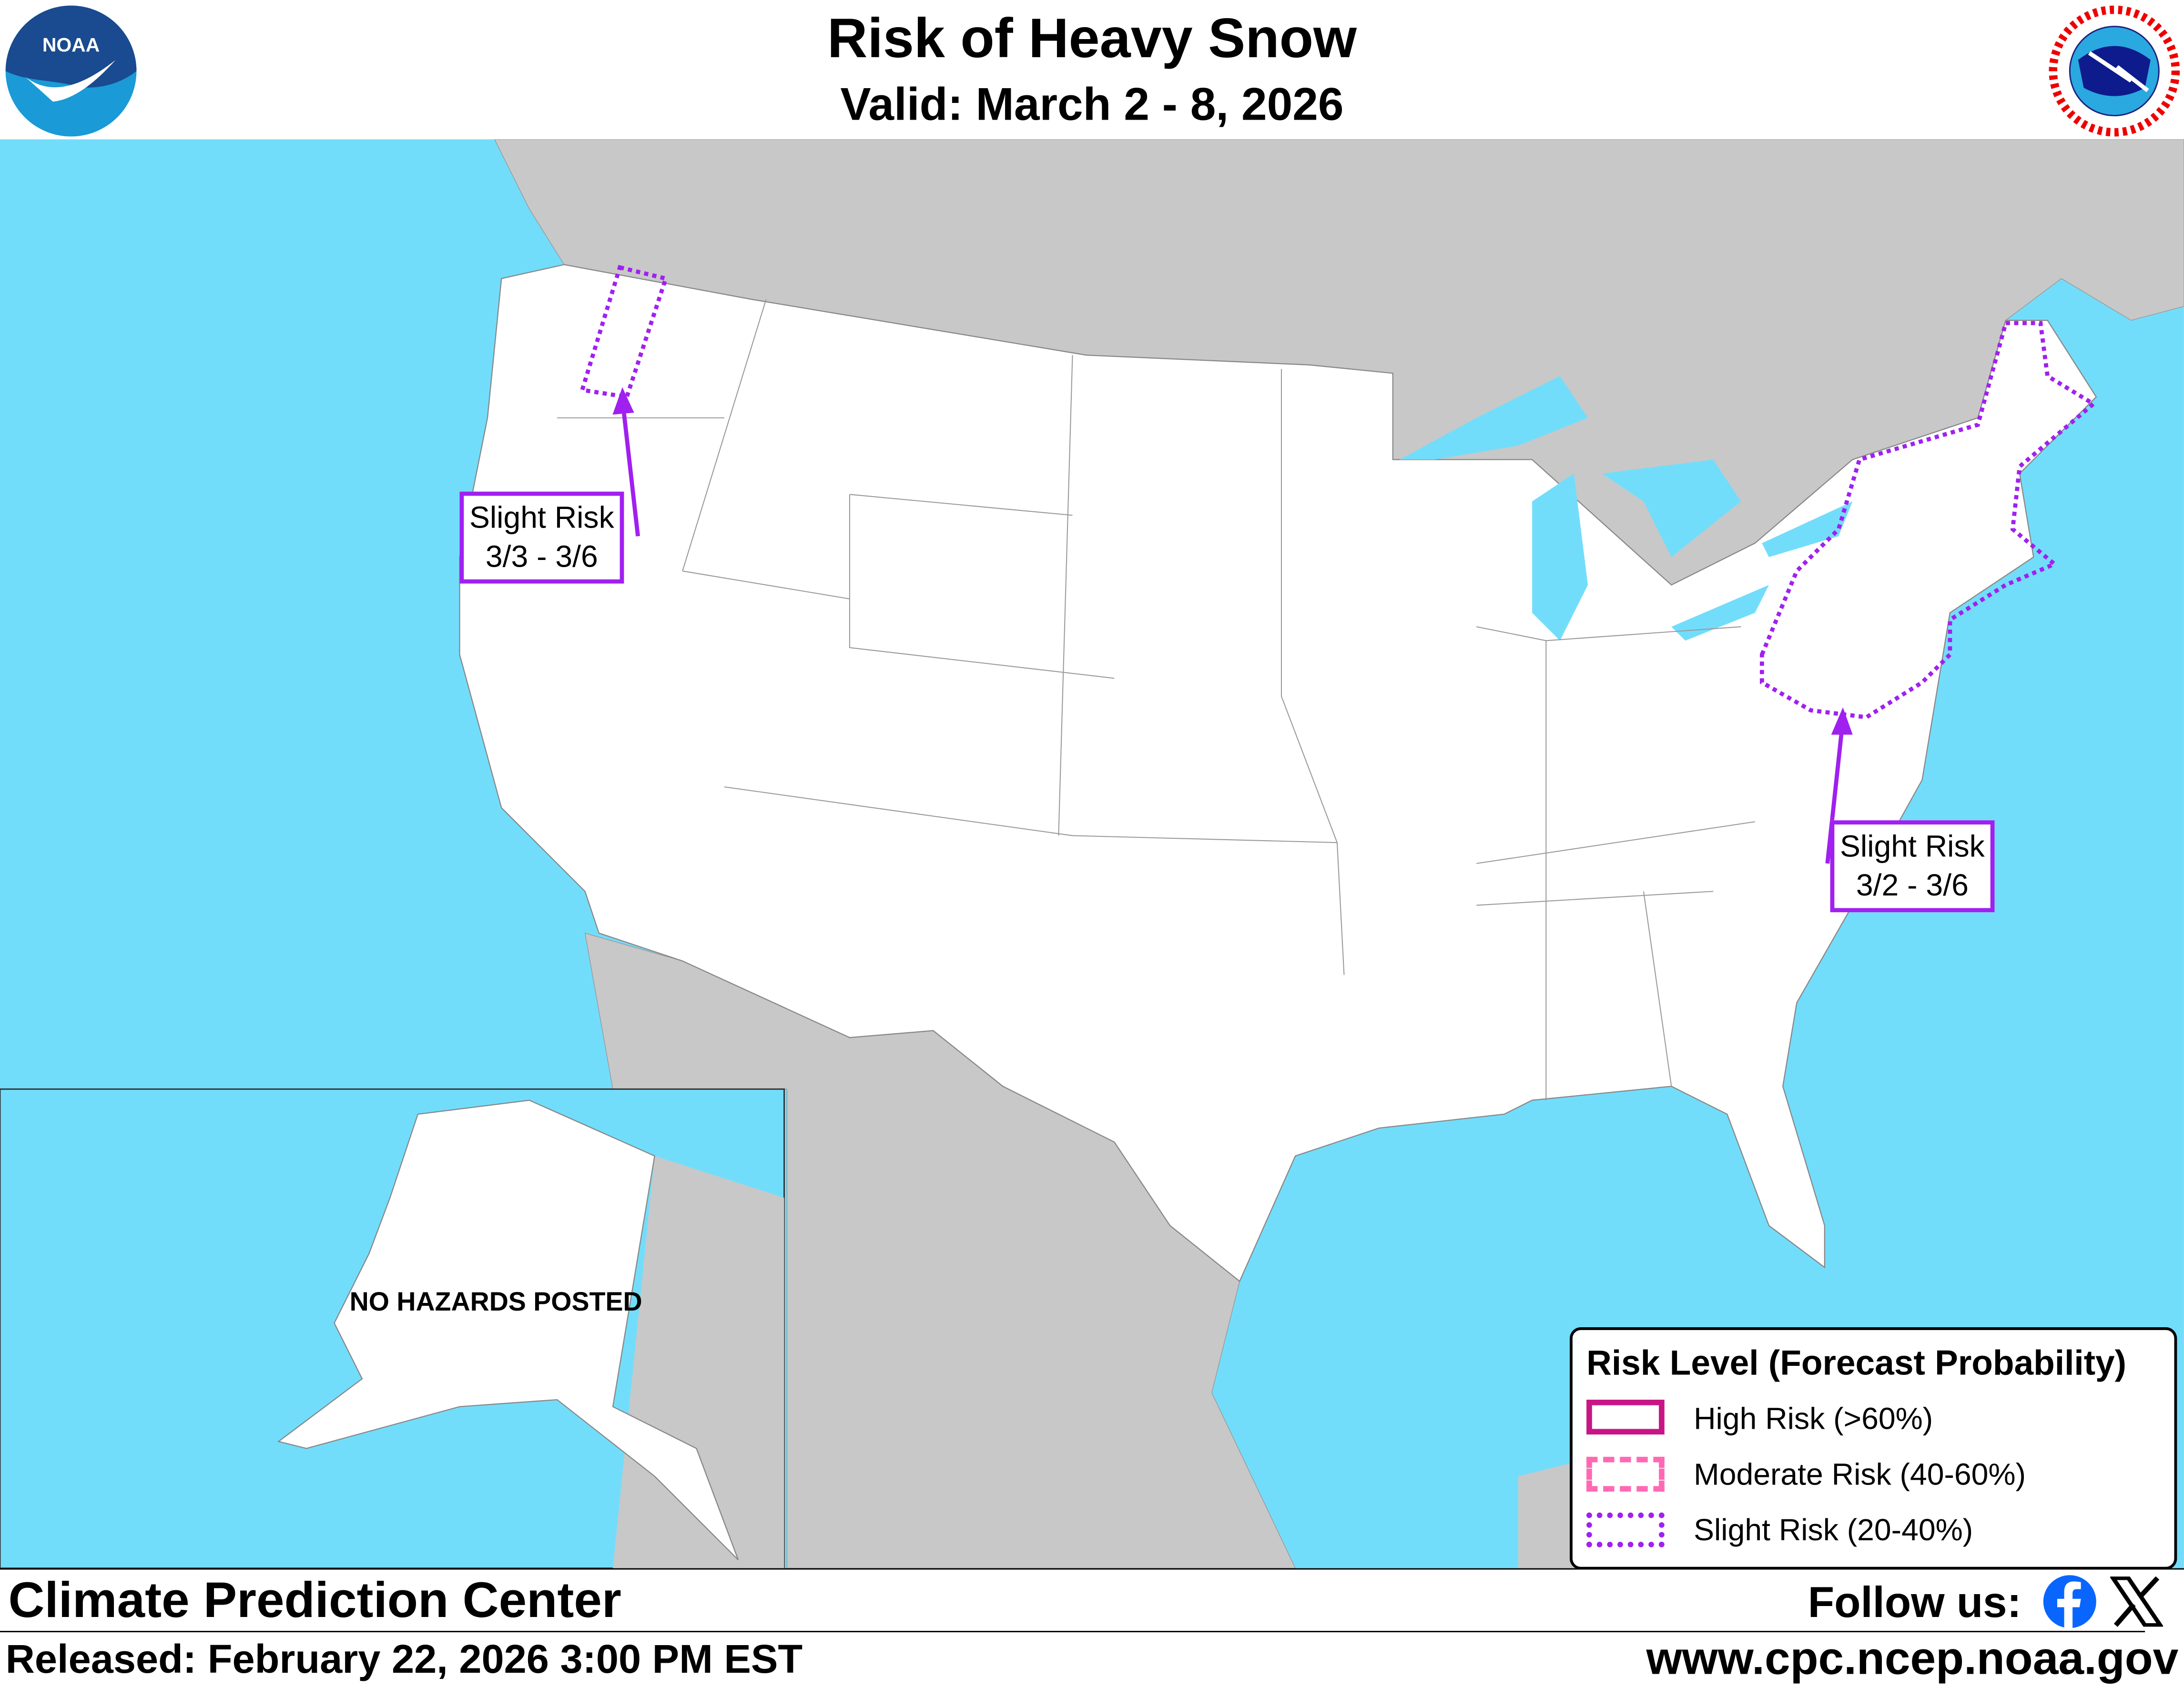 Image resolution: width=2184 pixels, height=1688 pixels. I want to click on slight-risk-area-northeast, so click(1928, 521).